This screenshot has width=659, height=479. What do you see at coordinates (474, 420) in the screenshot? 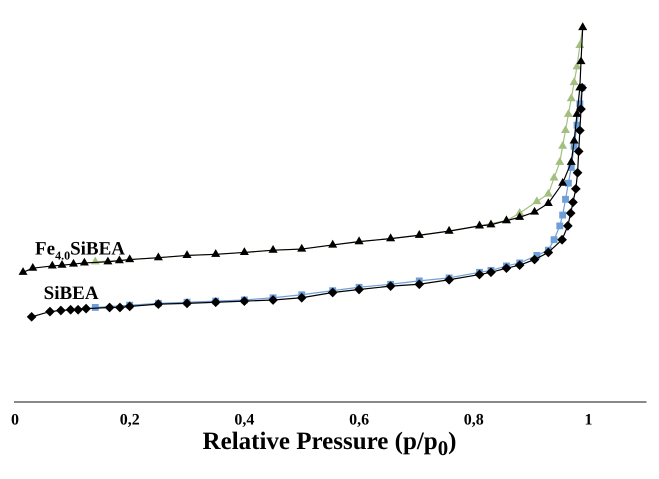
I see `x-tick-label: 0,8` at bounding box center [474, 420].